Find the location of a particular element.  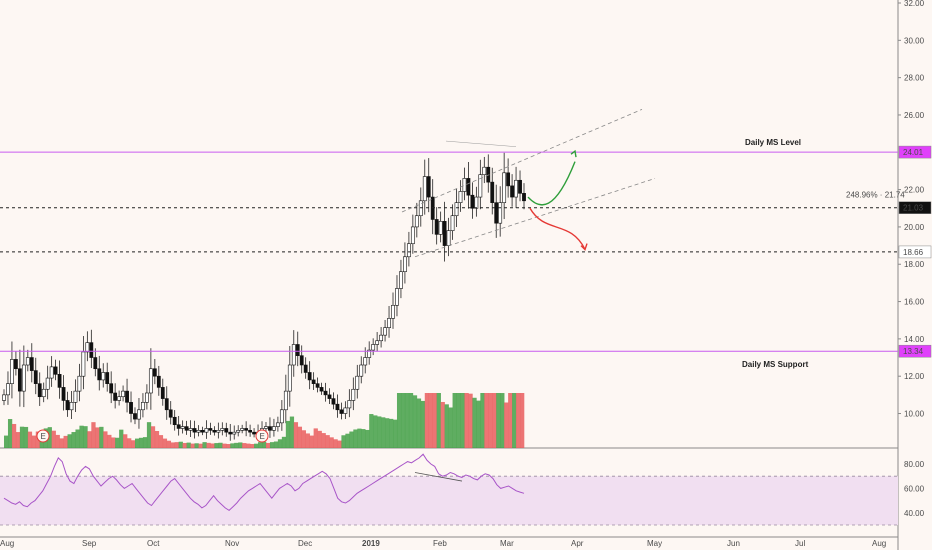

rsi-band is located at coordinates (449, 500).